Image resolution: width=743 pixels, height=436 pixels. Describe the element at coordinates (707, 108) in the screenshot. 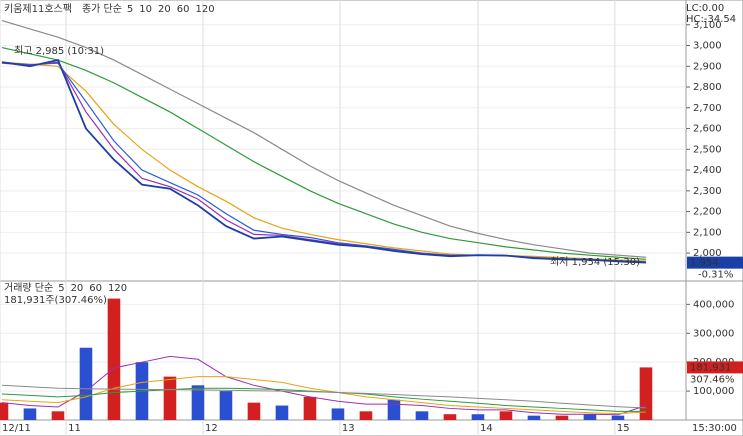

I see `y-tick-label: 2,700` at that location.